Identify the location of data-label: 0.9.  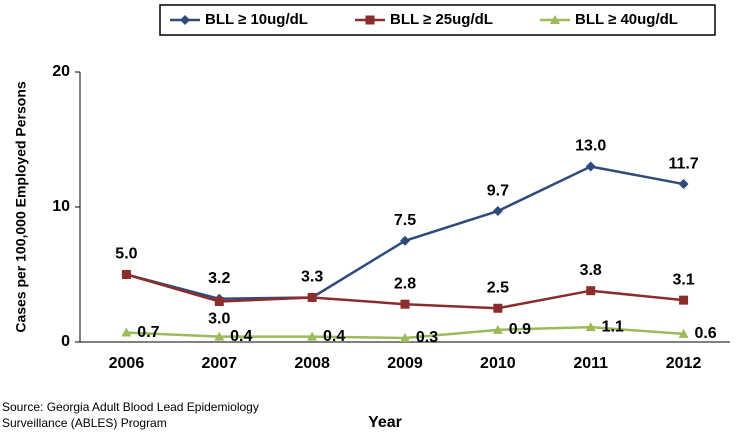
(520, 329).